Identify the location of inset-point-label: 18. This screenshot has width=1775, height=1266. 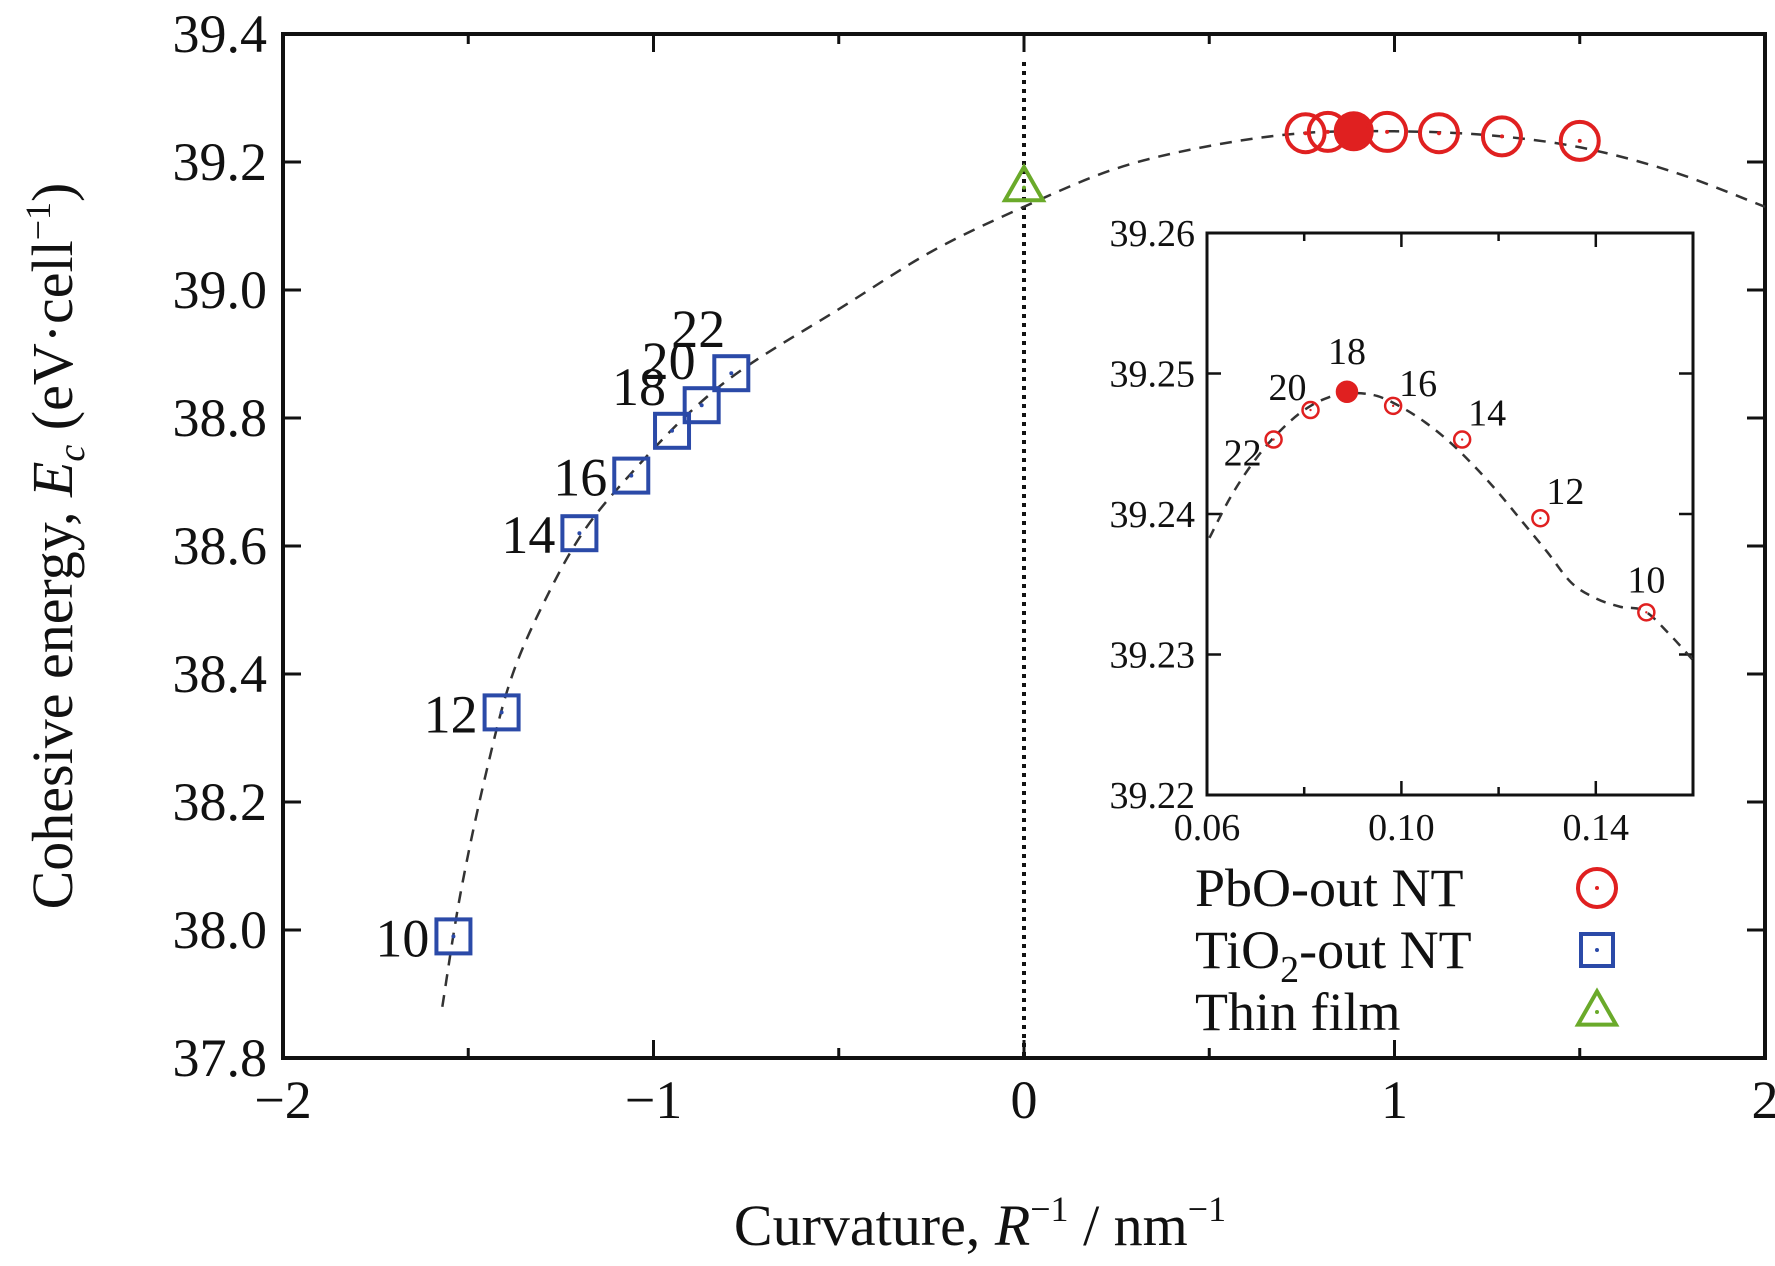
(1347, 352).